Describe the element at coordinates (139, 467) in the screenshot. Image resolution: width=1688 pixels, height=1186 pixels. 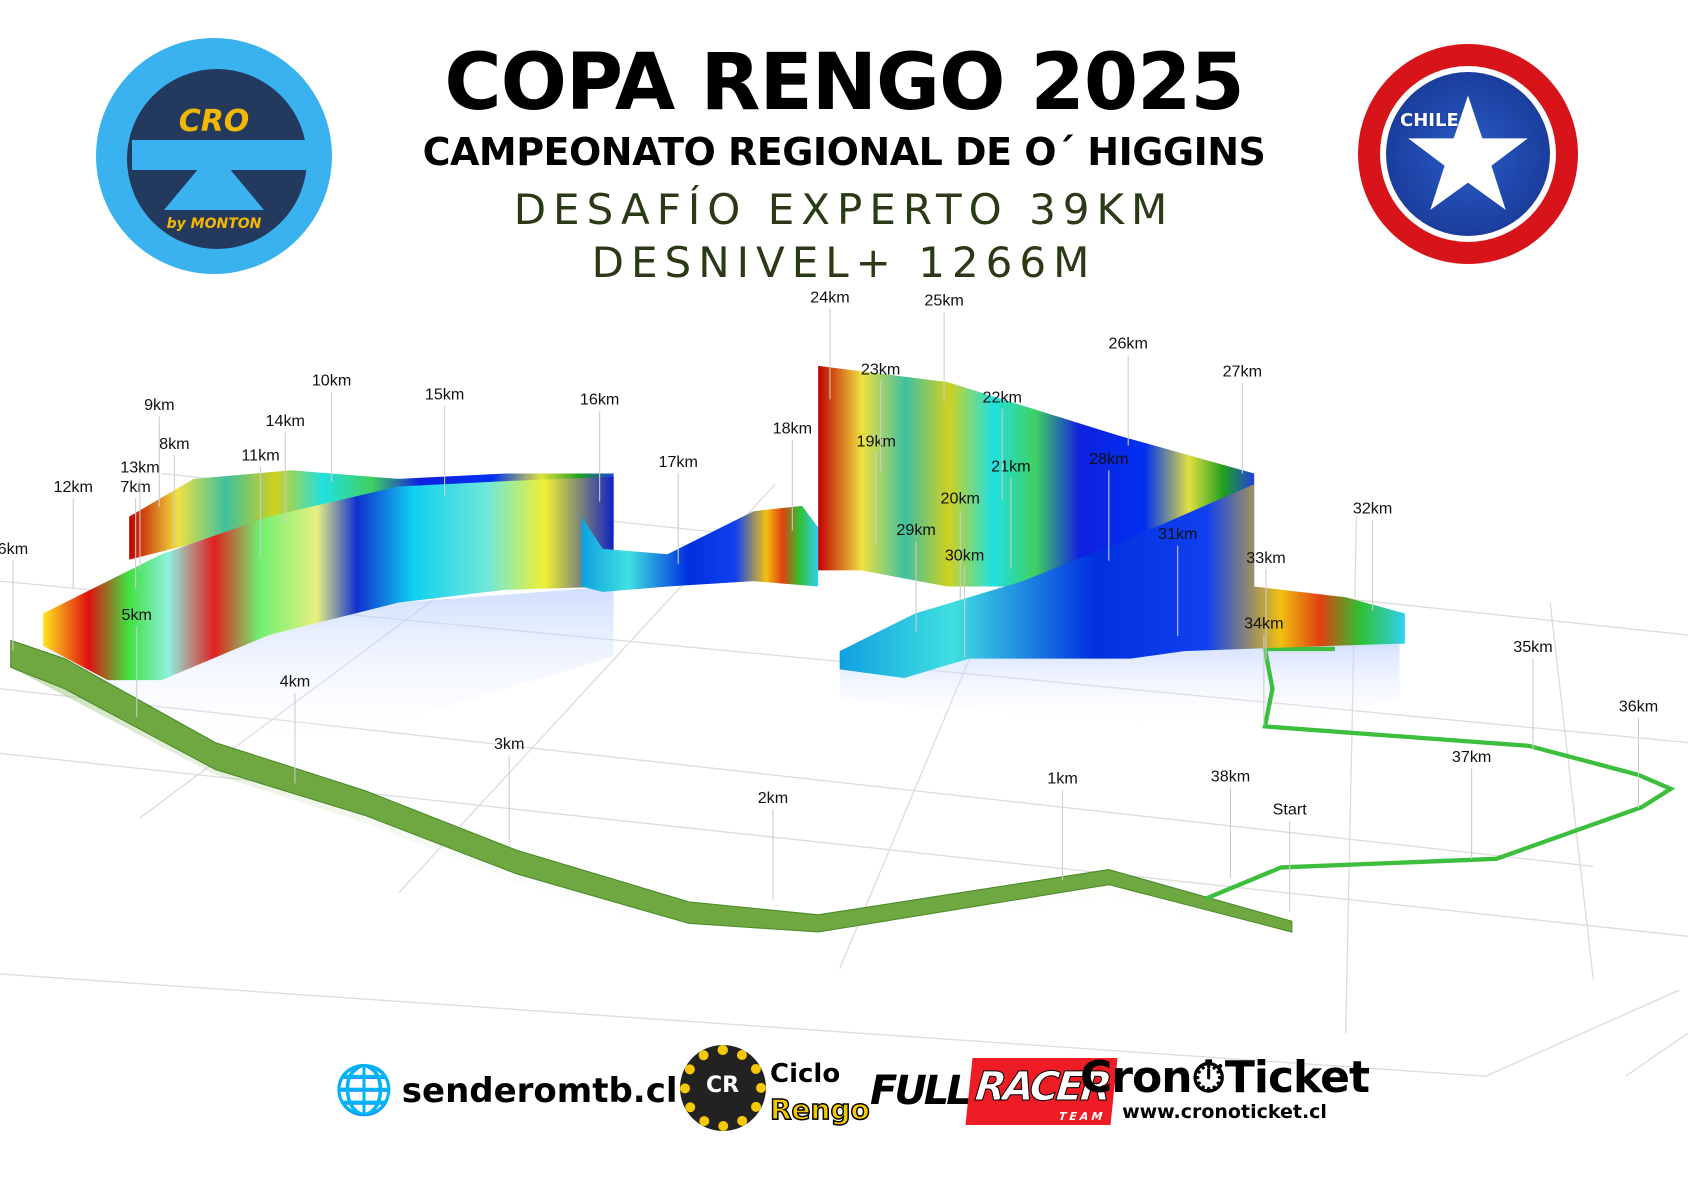
I see `km-label: 13km` at that location.